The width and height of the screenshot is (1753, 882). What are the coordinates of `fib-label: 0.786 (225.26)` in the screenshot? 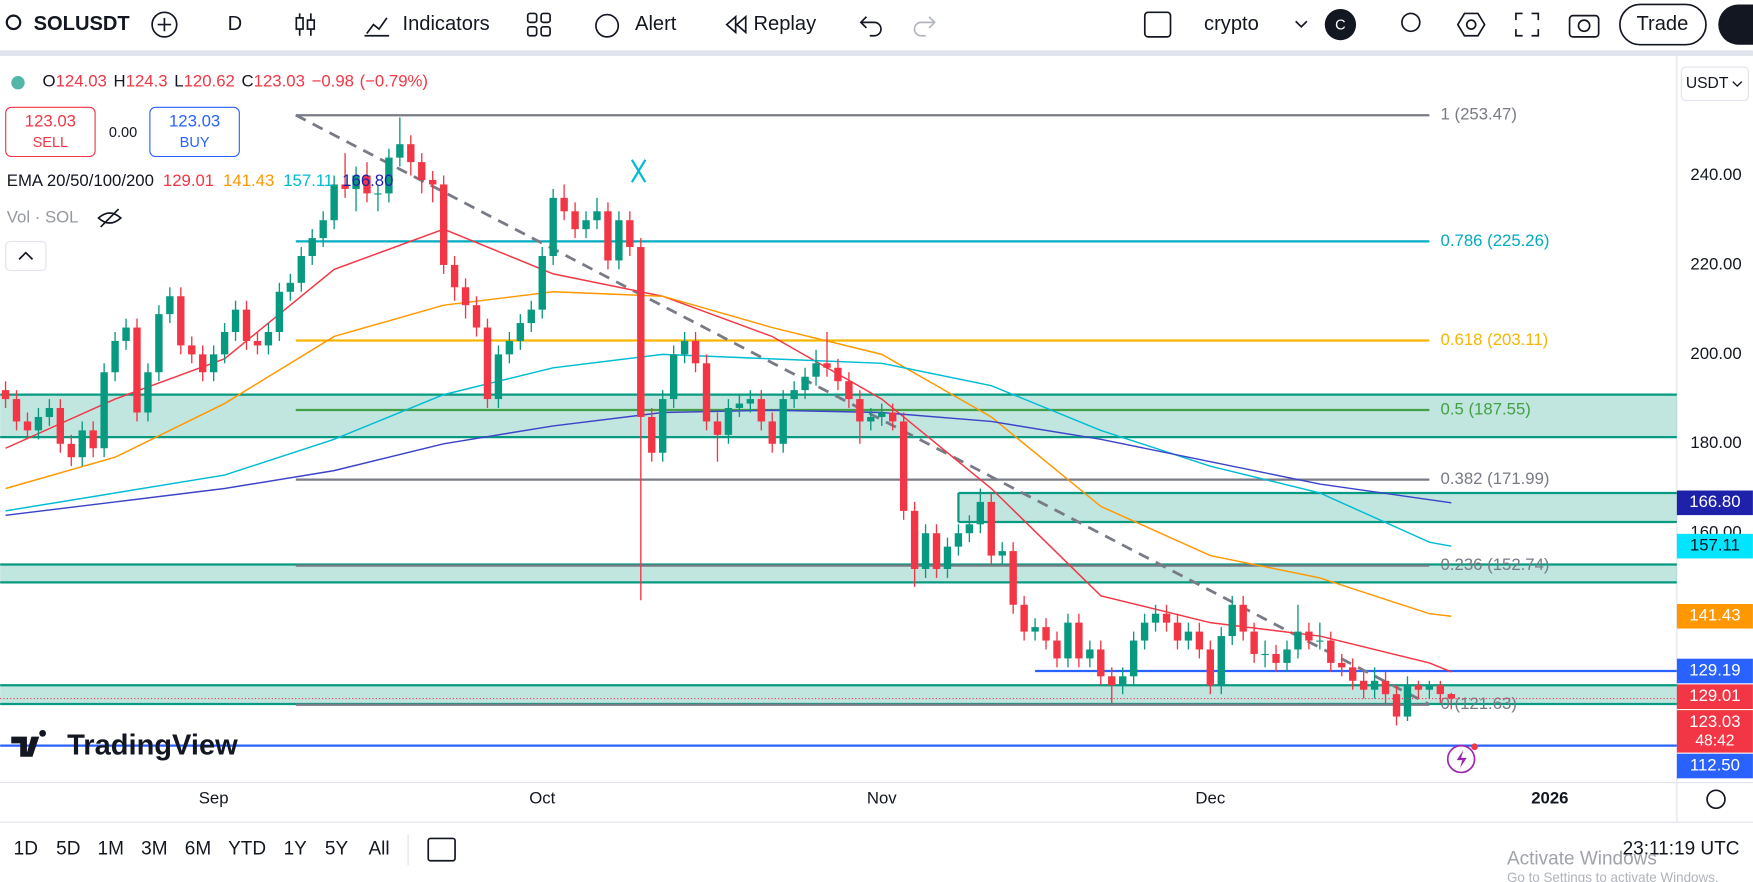 It's located at (1495, 240).